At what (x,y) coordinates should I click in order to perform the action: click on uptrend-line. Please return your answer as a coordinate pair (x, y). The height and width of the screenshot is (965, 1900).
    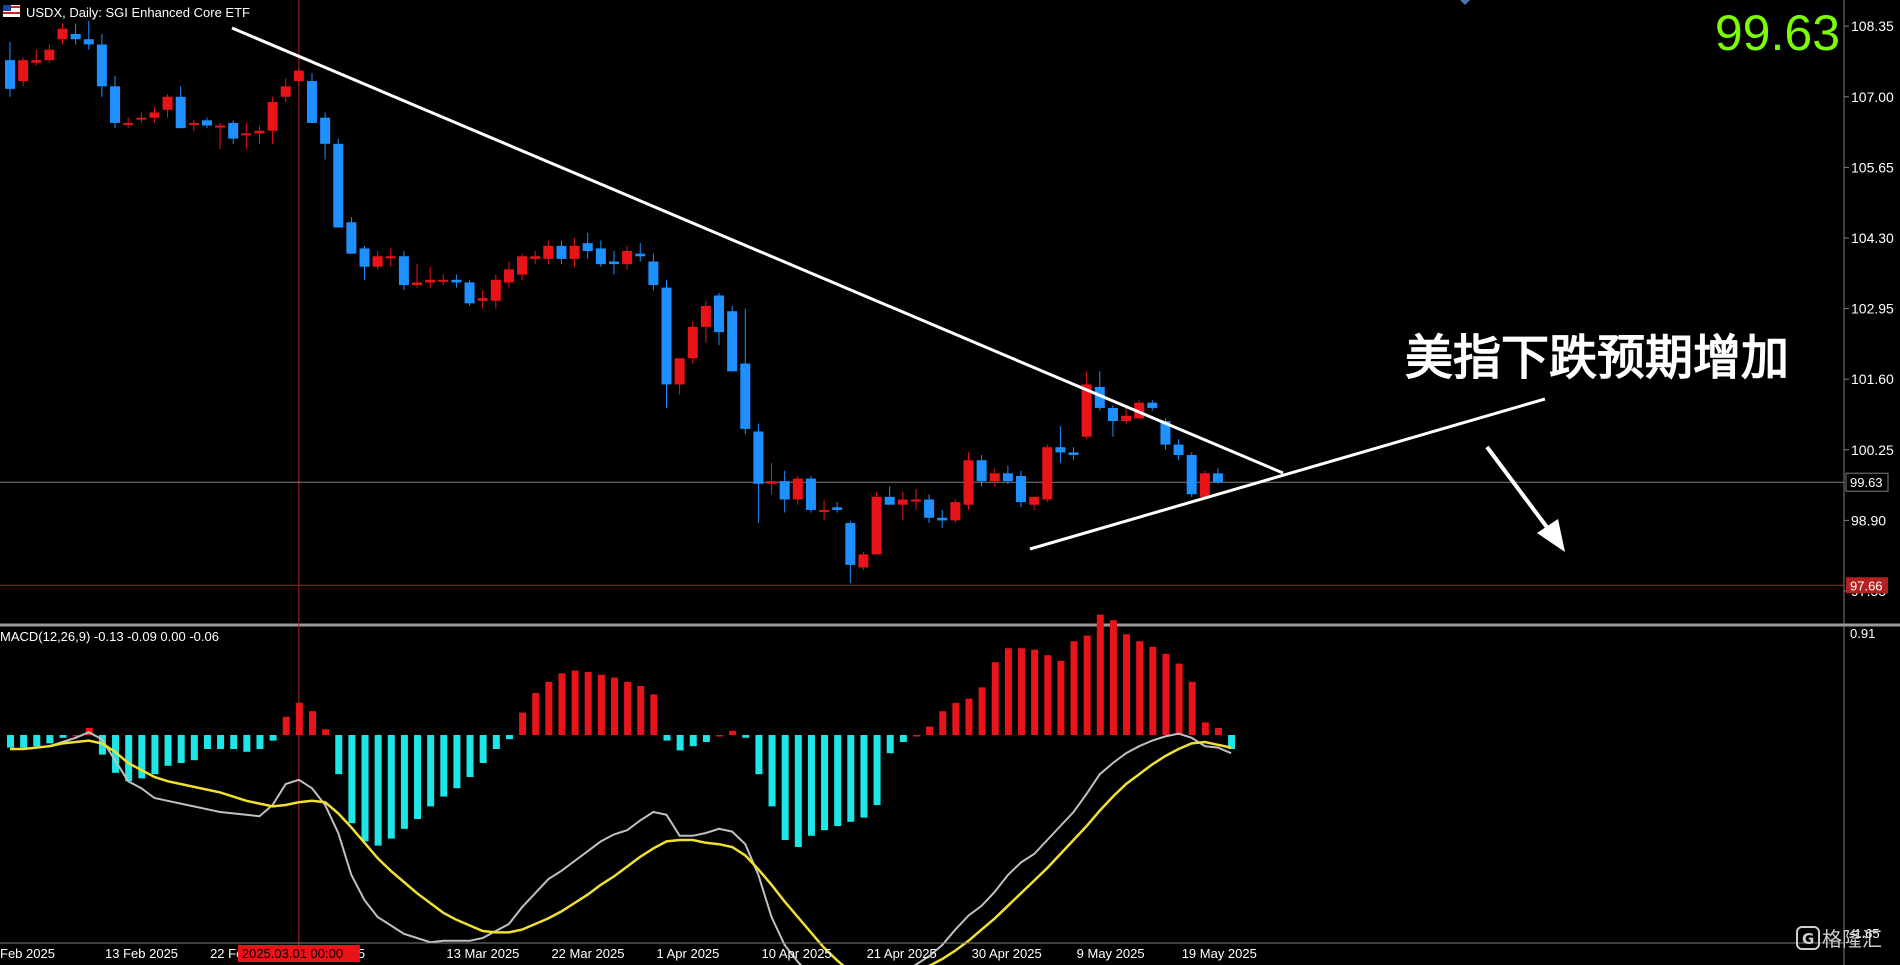
    Looking at the image, I should click on (1287, 474).